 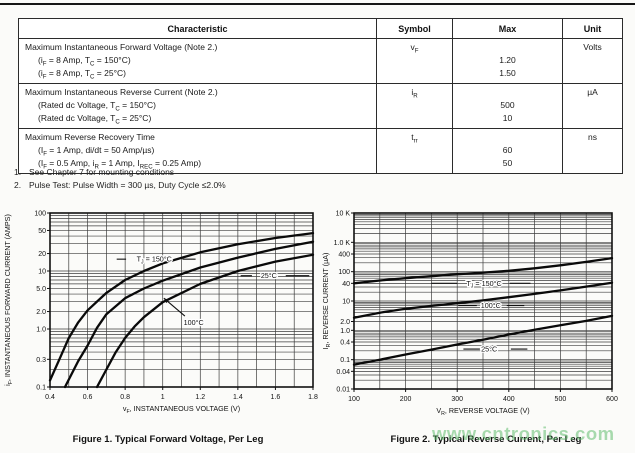 I want to click on max-header: Max, so click(x=507, y=28).